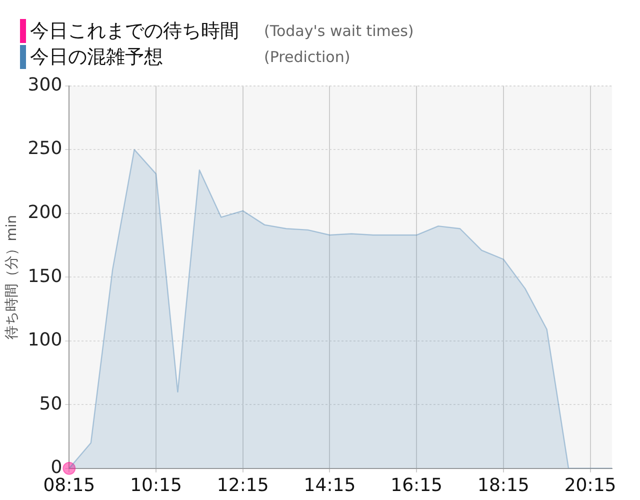 This screenshot has width=640, height=500. I want to click on x-tick-label: 16:15, so click(416, 485).